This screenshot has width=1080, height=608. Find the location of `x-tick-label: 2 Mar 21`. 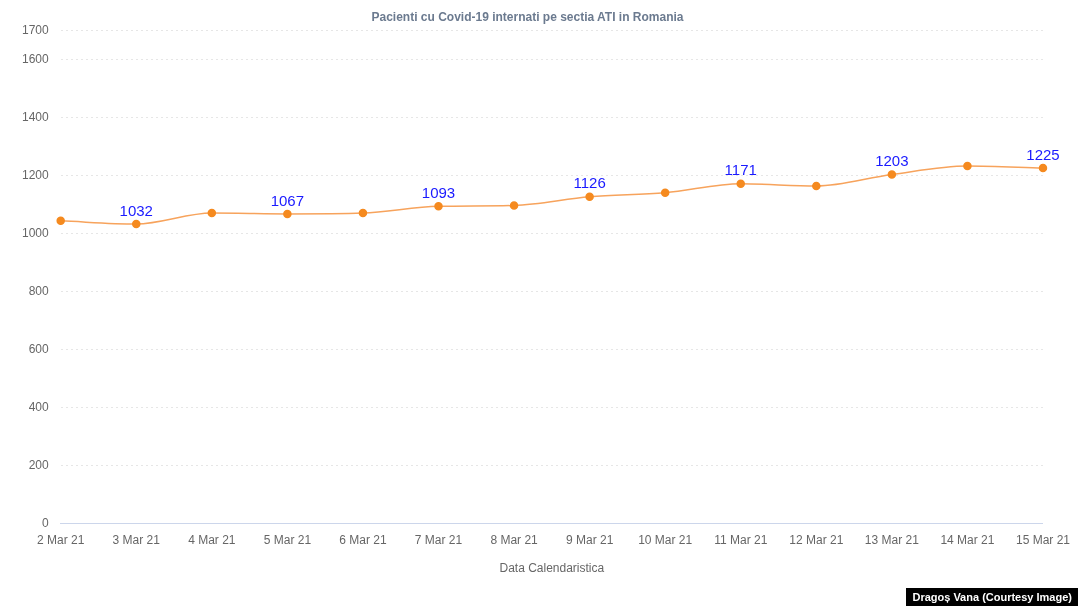

x-tick-label: 2 Mar 21 is located at coordinates (61, 539).